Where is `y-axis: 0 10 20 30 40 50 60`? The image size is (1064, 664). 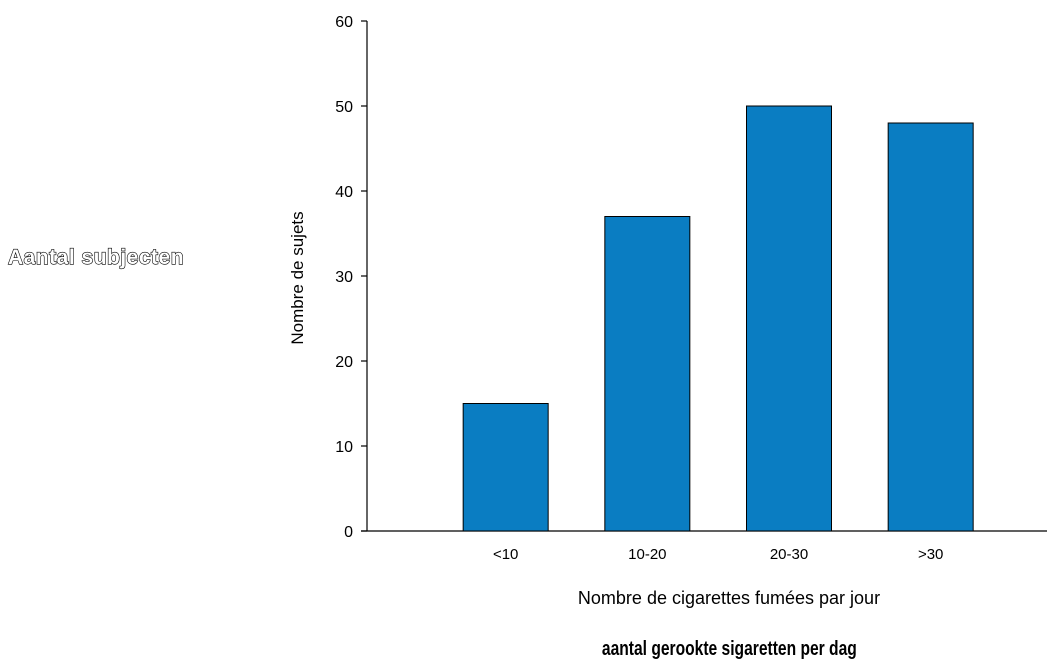
y-axis: 0 10 20 30 40 50 60 is located at coordinates (351, 277).